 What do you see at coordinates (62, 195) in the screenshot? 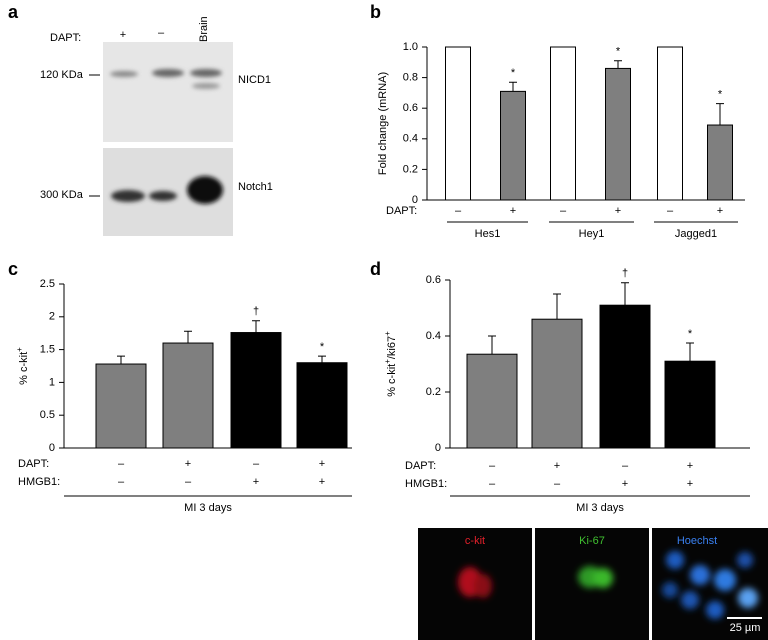
I see `band-size: 300 KDa` at bounding box center [62, 195].